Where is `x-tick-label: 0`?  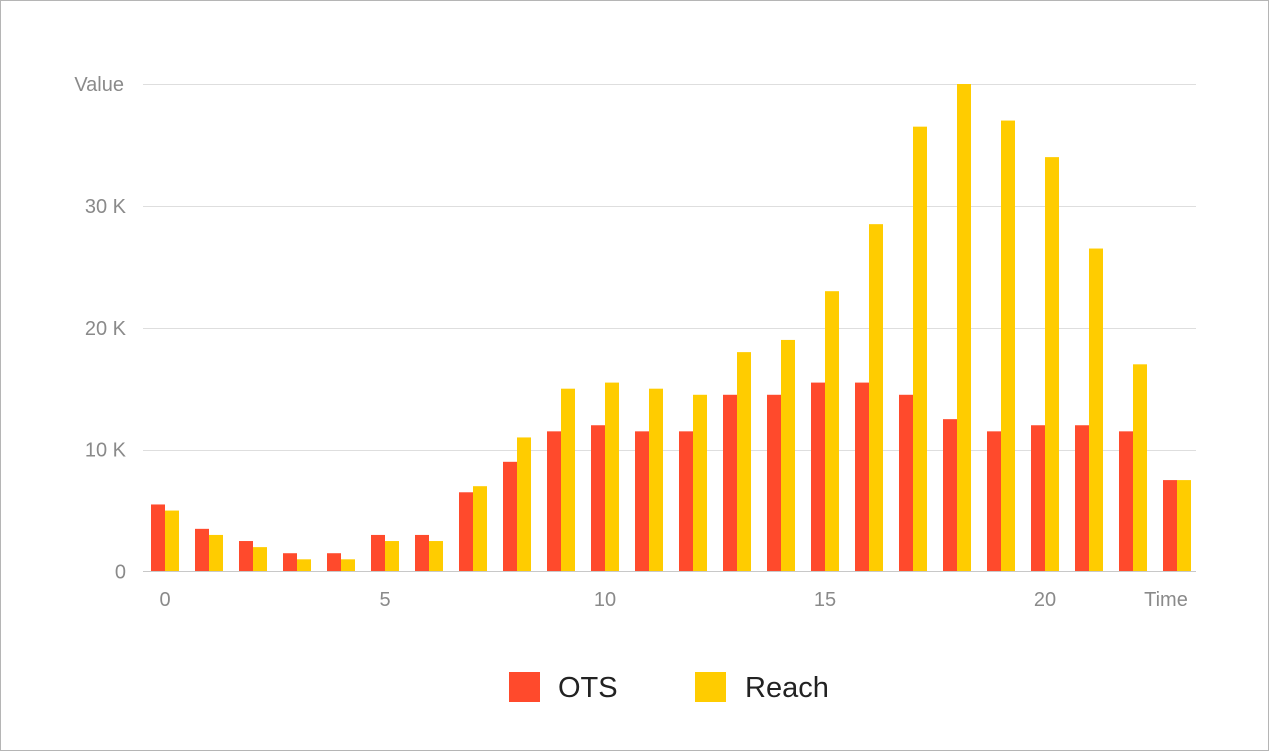
x-tick-label: 0 is located at coordinates (164, 600).